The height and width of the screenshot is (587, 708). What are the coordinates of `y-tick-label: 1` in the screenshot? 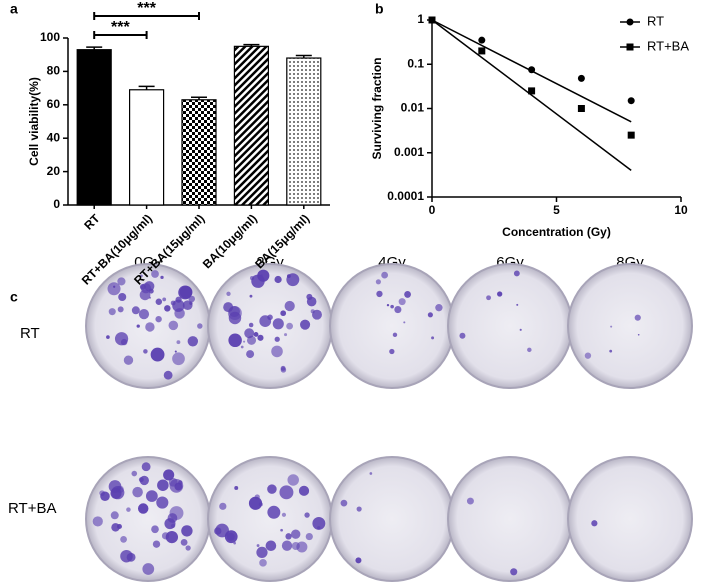 It's located at (420, 19).